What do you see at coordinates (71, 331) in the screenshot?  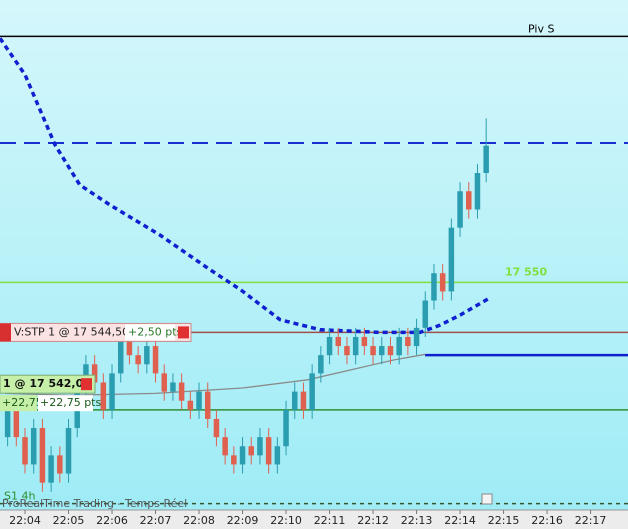 I see `order-label: V:STP 1 @ 17 544,50` at bounding box center [71, 331].